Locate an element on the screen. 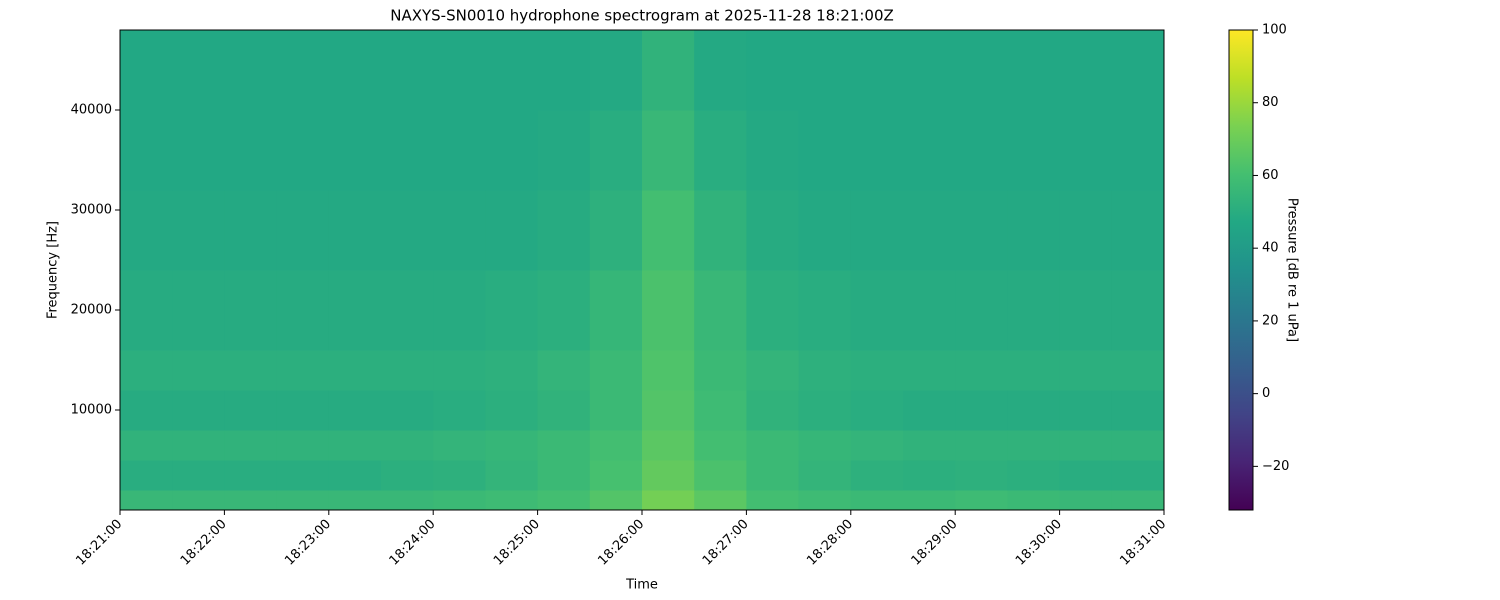  x-tick-label: 18:26:00 is located at coordinates (621, 543).